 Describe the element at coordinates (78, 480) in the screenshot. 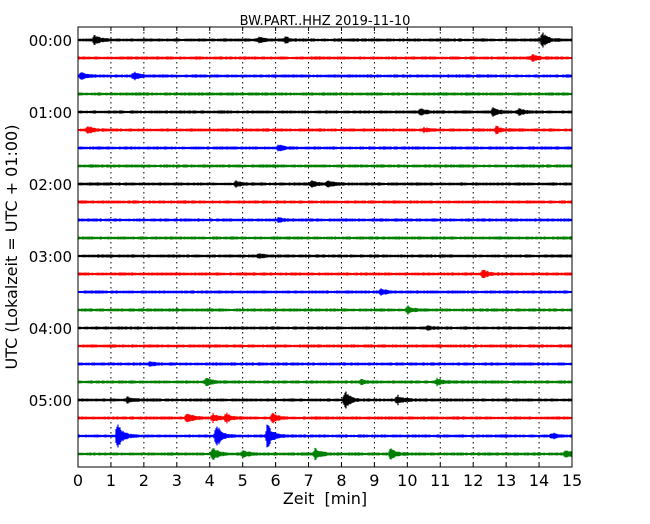

I see `x-tick-label: 0` at that location.